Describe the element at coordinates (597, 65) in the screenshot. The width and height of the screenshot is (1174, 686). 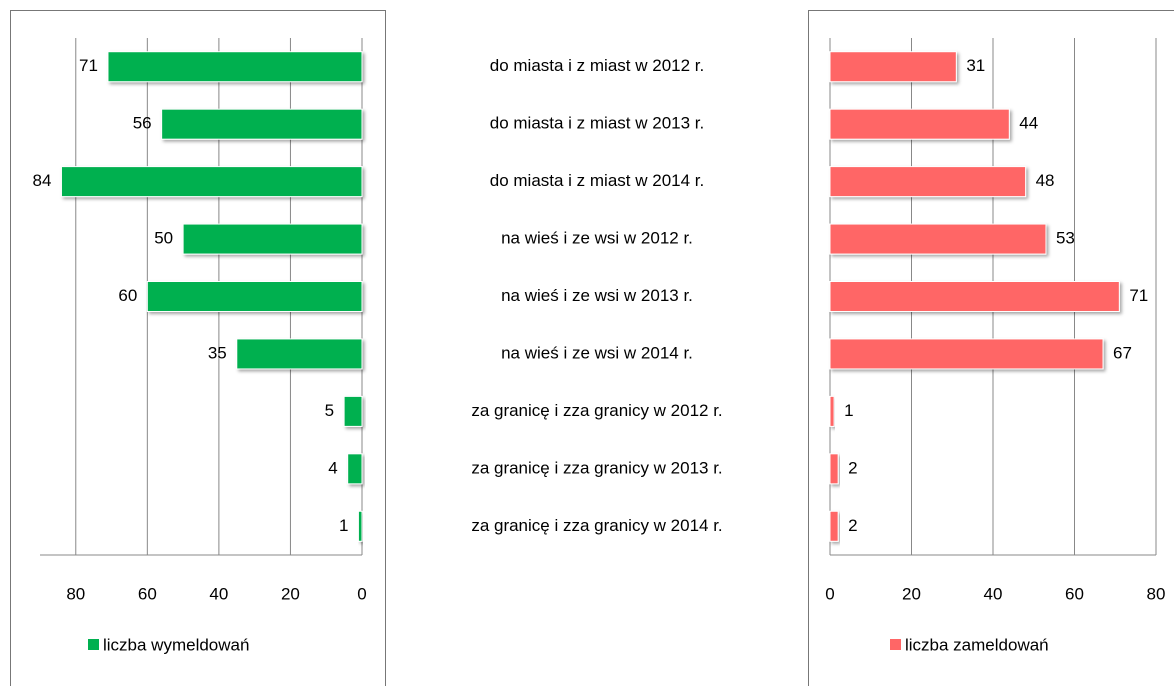
I see `category-label: do miasta i z miast w 2012 r.` at that location.